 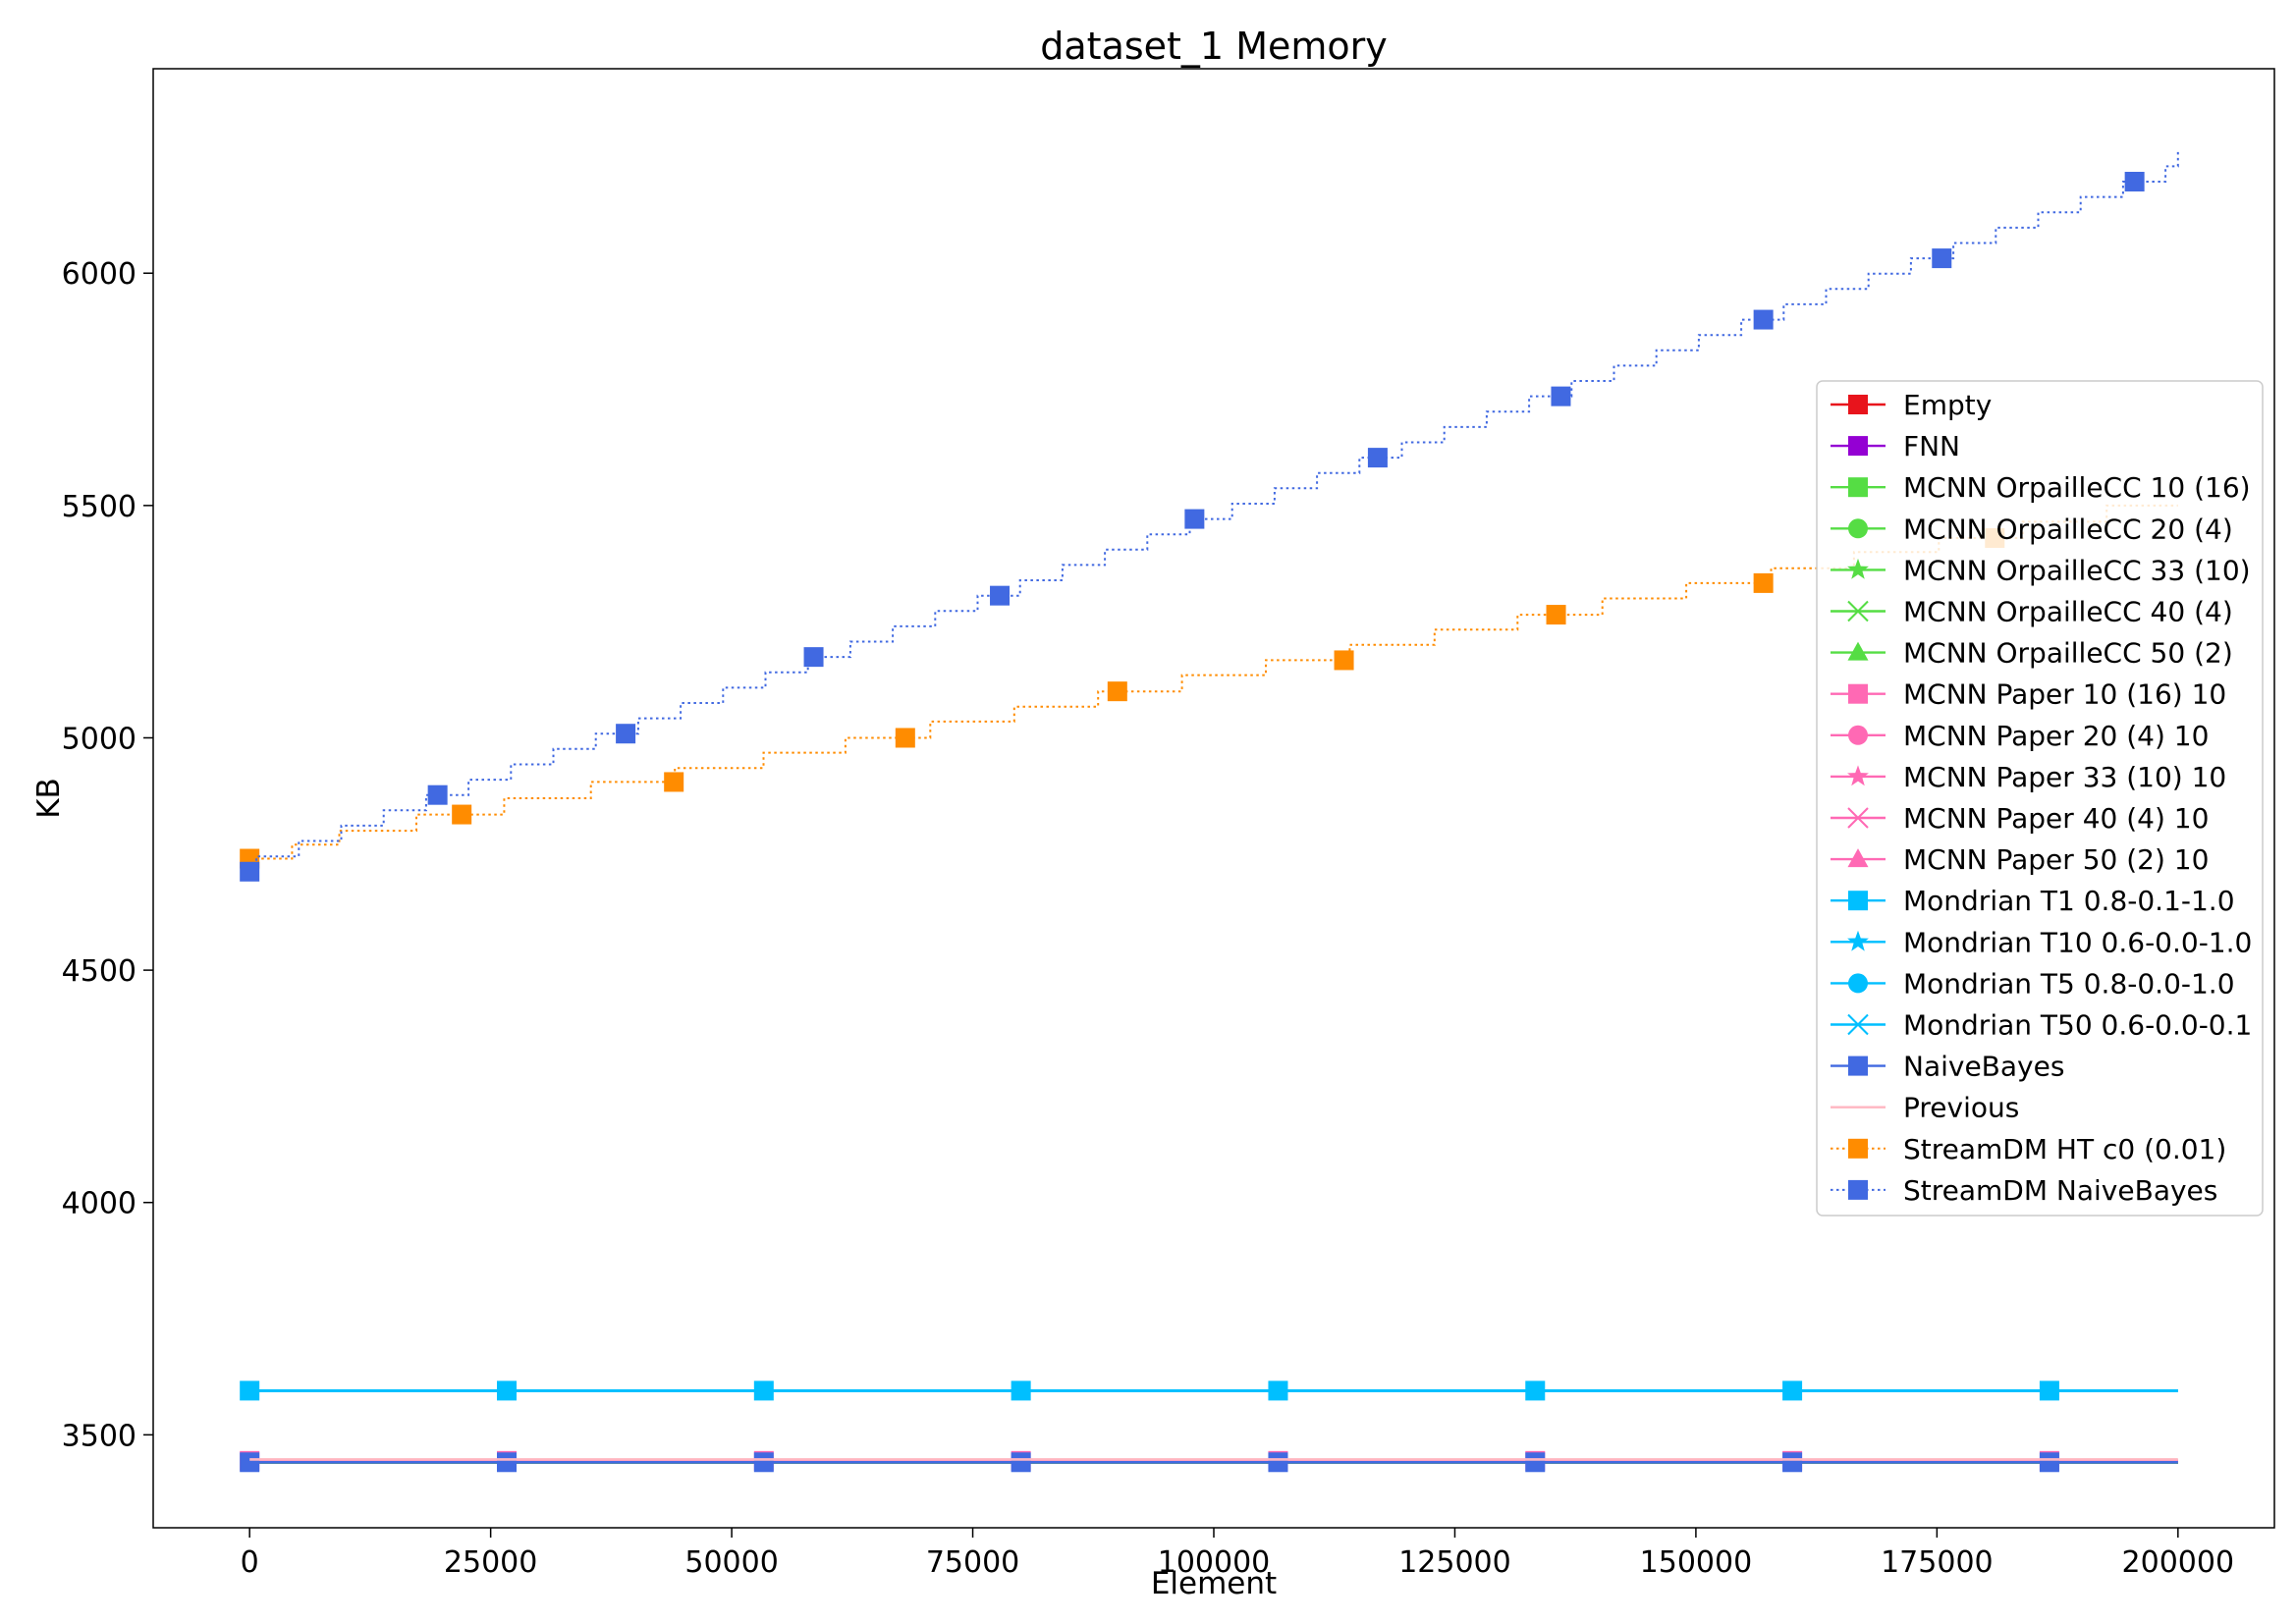 I want to click on legend-item-mondrian-t10-0-6-0-0-1-0: Mondrian T10 0.6-0.0-1.0, so click(x=2042, y=942).